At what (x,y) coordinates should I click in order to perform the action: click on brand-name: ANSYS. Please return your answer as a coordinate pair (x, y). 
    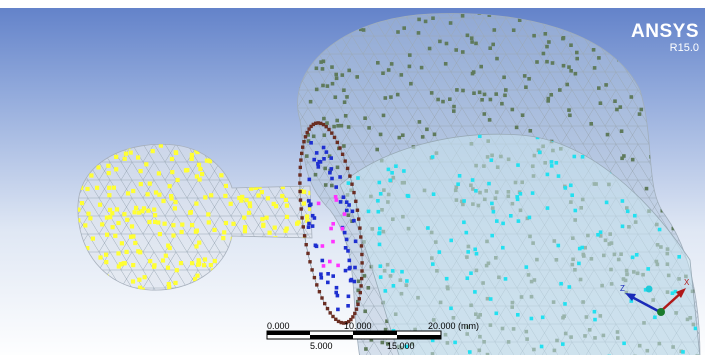
    Looking at the image, I should click on (665, 31).